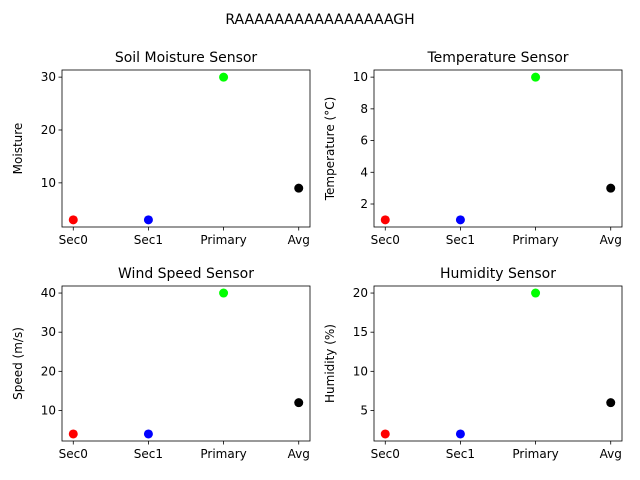  Describe the element at coordinates (611, 454) in the screenshot. I see `humidity-xtick-label: Avg` at that location.